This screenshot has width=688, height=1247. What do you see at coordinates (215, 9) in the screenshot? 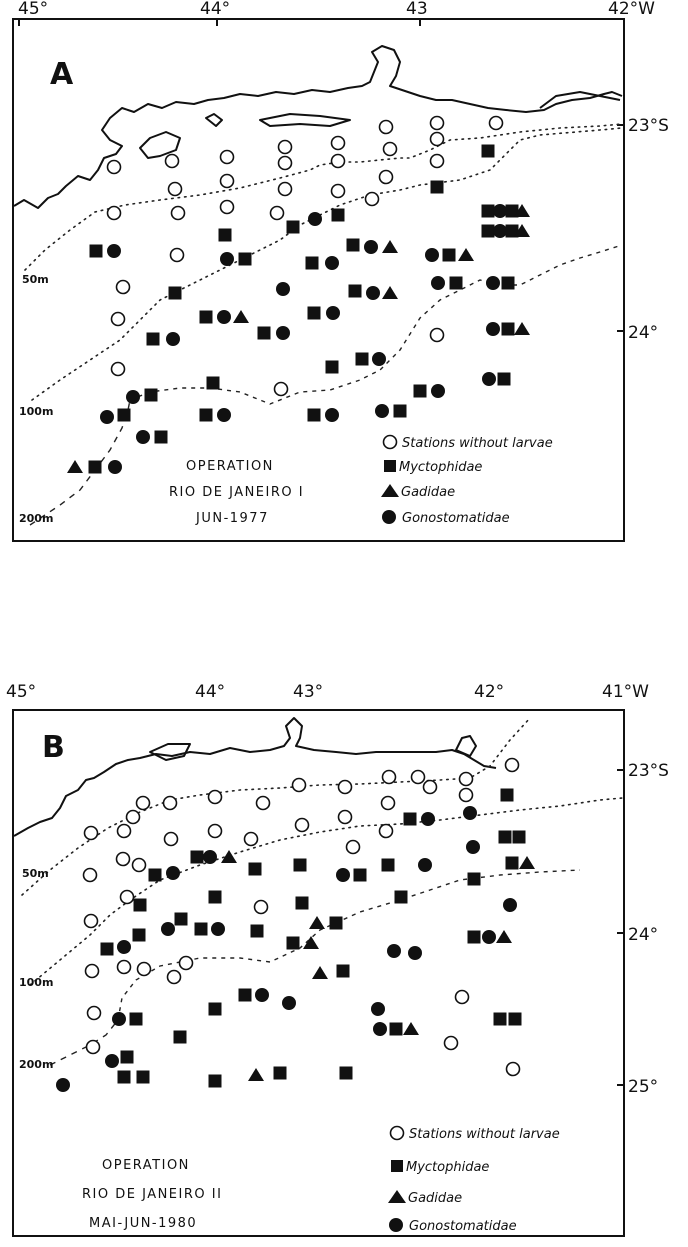
I see `map-a-lon-tick: 44°` at bounding box center [215, 9].